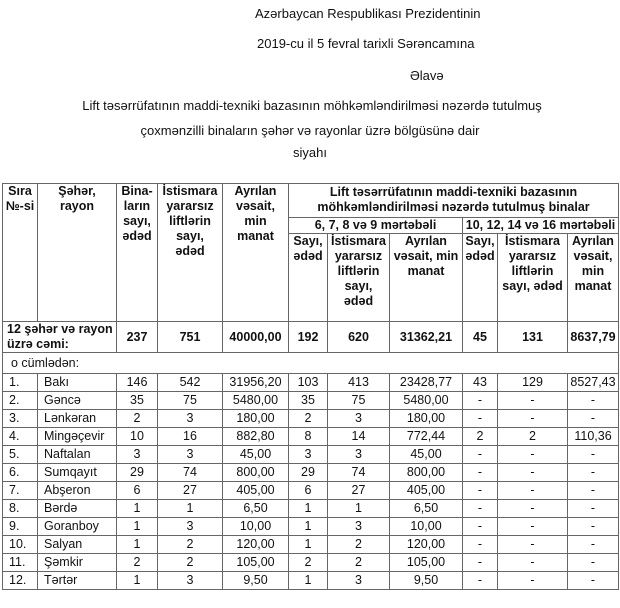 This screenshot has height=608, width=620. I want to click on row-value: 16, so click(190, 436).